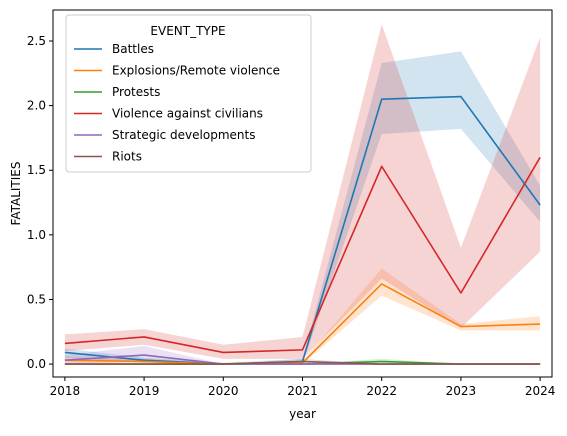 The height and width of the screenshot is (436, 567). I want to click on y-tick-label: 0.0, so click(36, 364).